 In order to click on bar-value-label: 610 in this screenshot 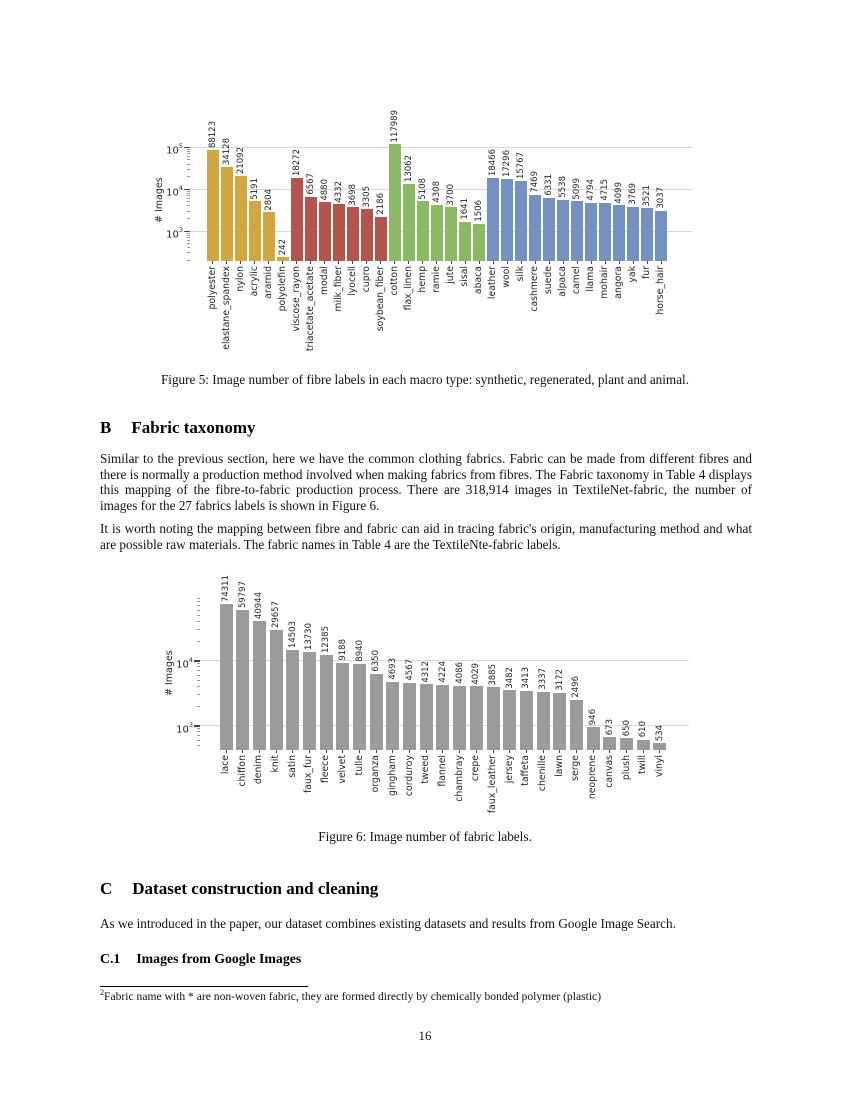, I will do `click(643, 729)`.